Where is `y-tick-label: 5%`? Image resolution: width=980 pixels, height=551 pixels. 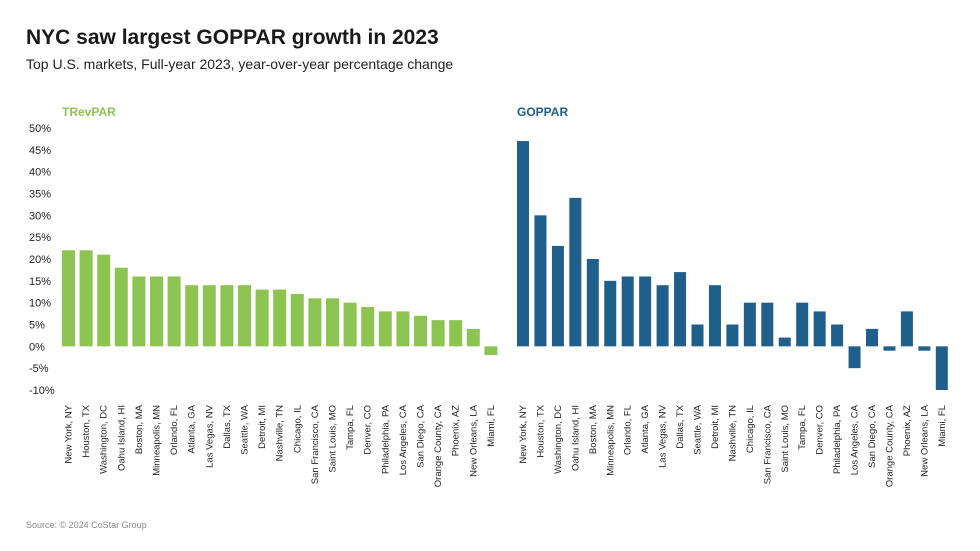 y-tick-label: 5% is located at coordinates (37, 326).